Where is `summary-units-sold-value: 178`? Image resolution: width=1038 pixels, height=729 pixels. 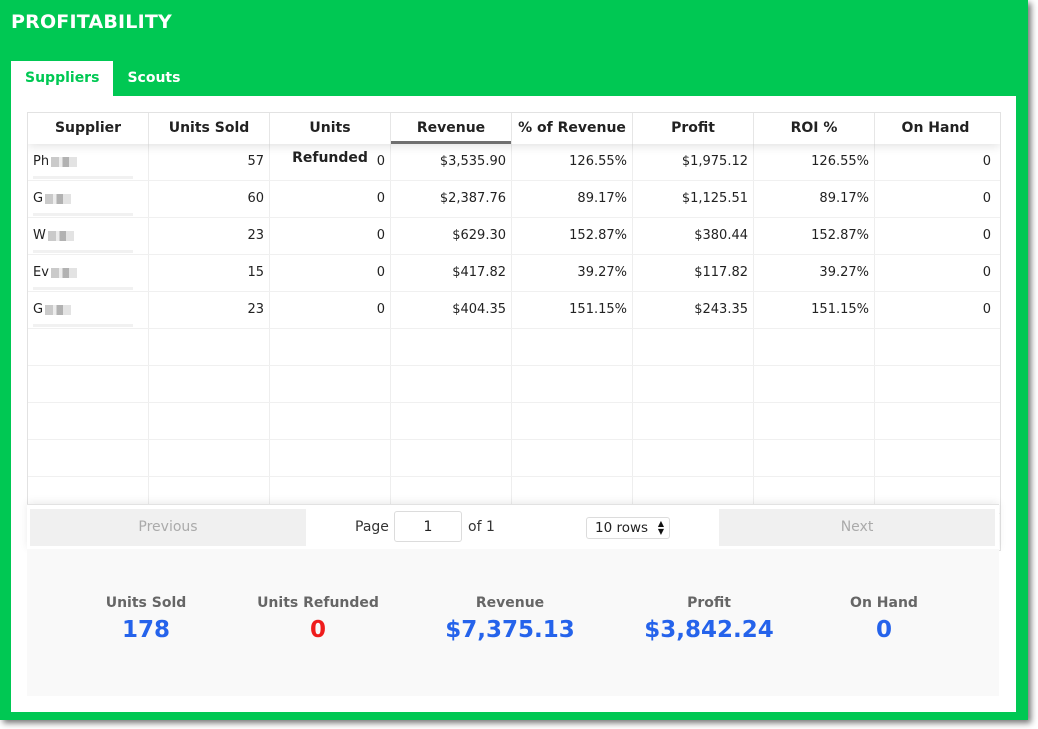
summary-units-sold-value: 178 is located at coordinates (145, 630).